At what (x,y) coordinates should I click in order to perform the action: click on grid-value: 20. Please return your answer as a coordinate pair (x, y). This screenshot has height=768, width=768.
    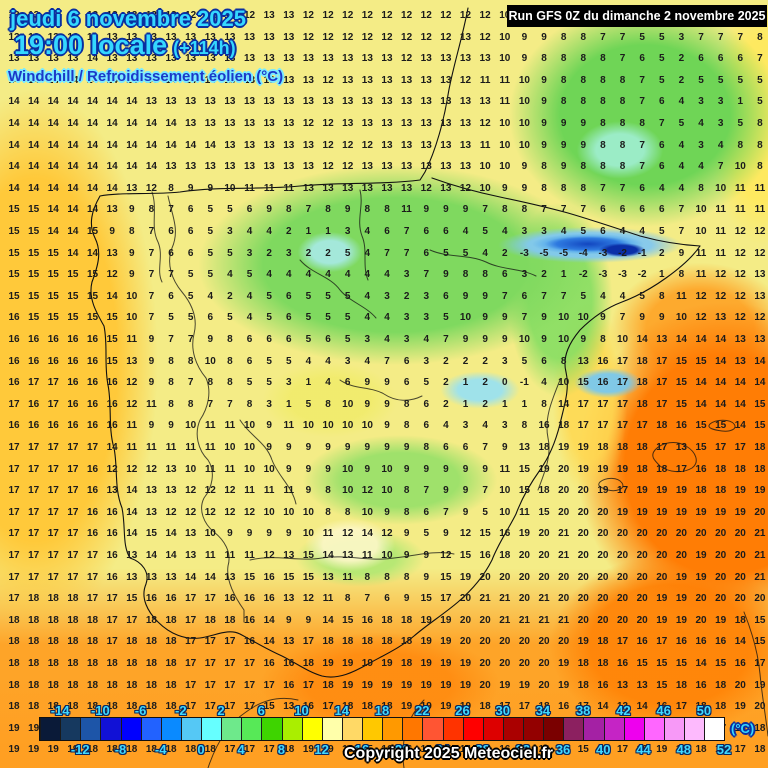
    Looking at the image, I should click on (465, 599).